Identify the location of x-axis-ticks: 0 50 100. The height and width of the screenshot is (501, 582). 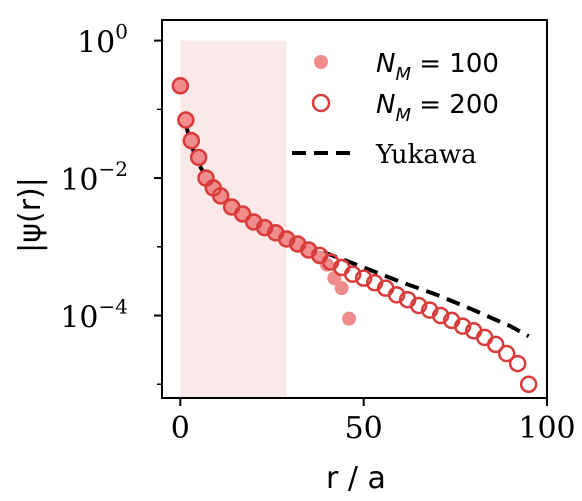
(373, 422).